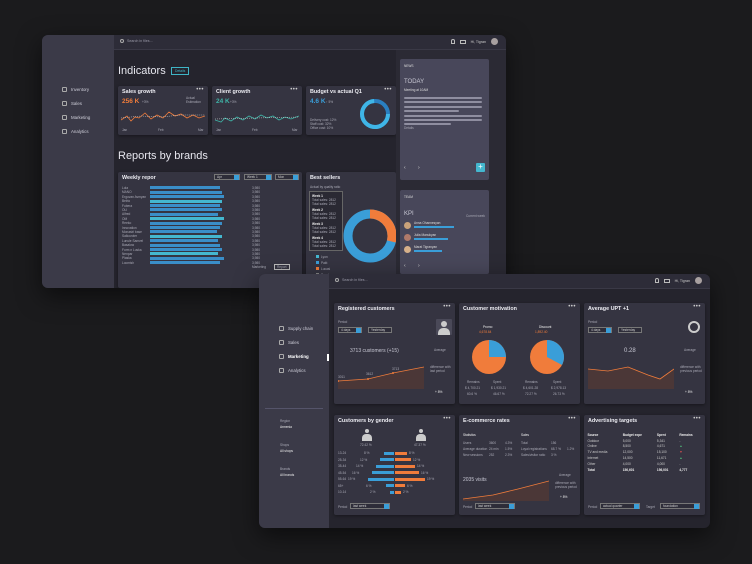  I want to click on brand-label: Alfred, so click(126, 214).